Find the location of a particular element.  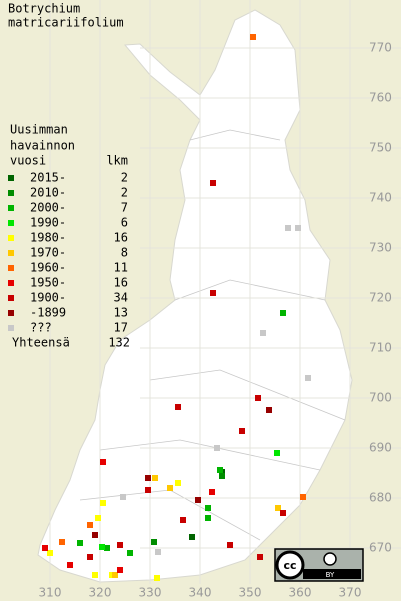

x-tick-label: 320 is located at coordinates (100, 593).